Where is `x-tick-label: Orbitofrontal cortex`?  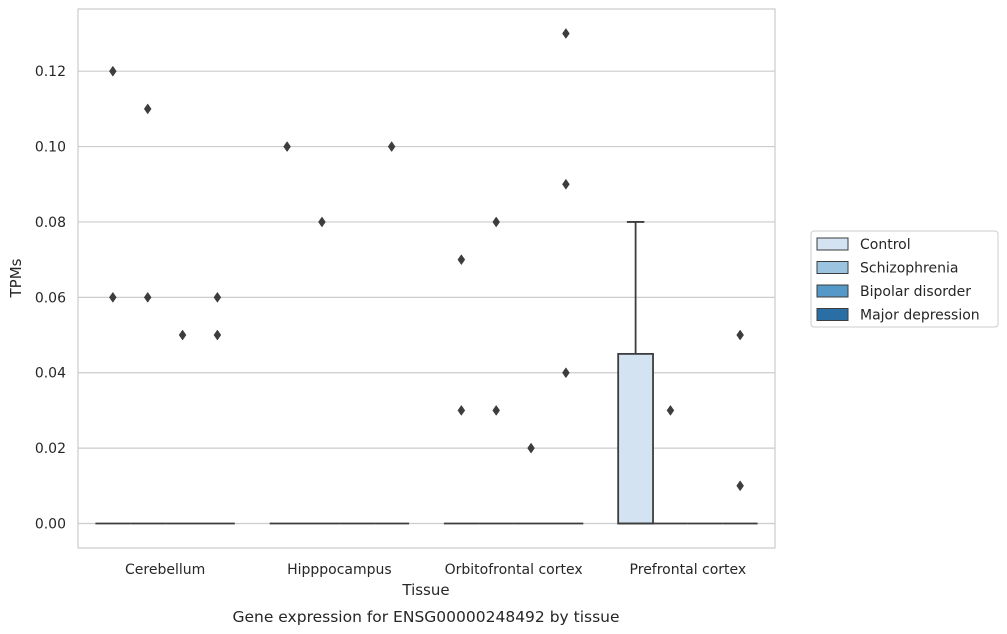
x-tick-label: Orbitofrontal cortex is located at coordinates (514, 570).